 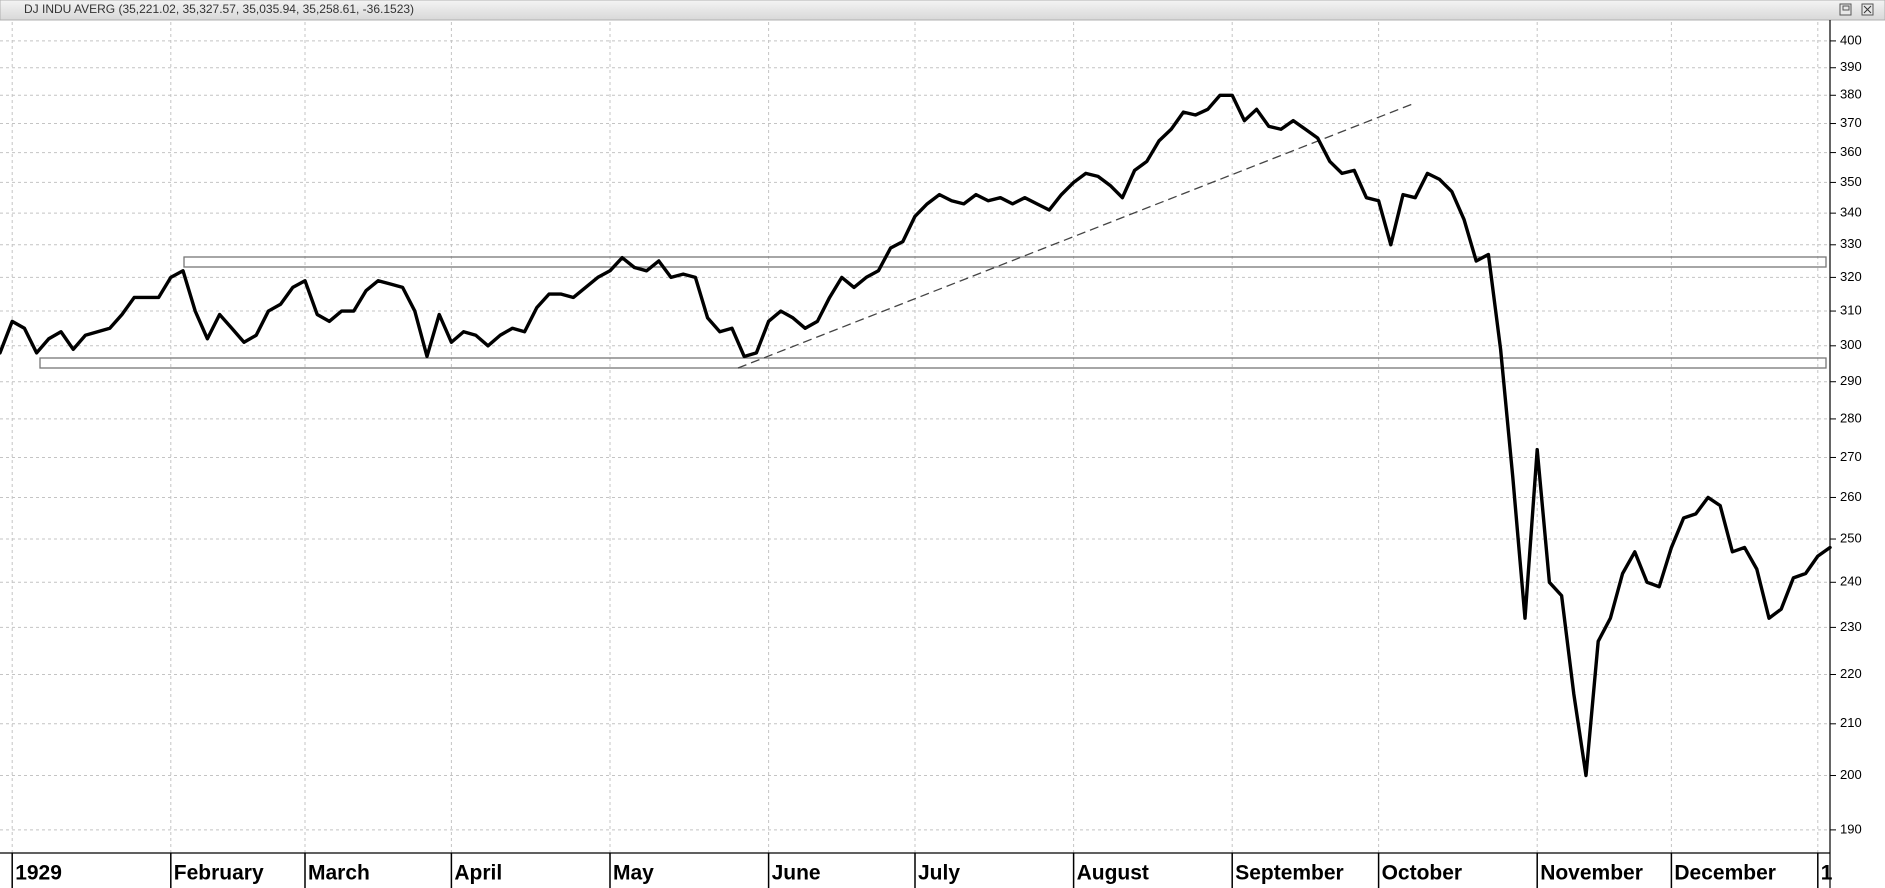 I want to click on y-tick-label: 290, so click(x=1851, y=380).